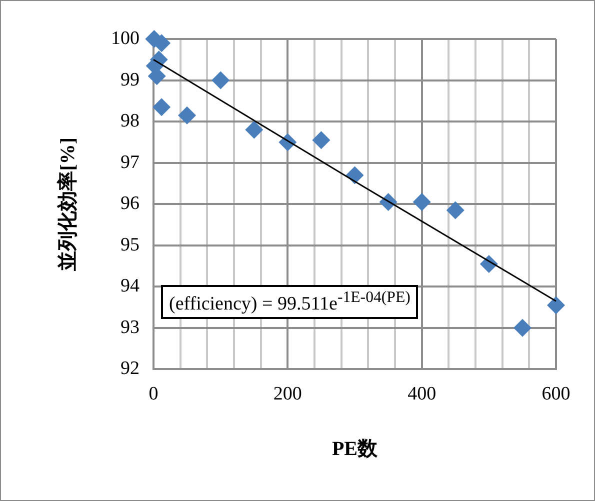  What do you see at coordinates (130, 203) in the screenshot?
I see `y-tick-label: 96` at bounding box center [130, 203].